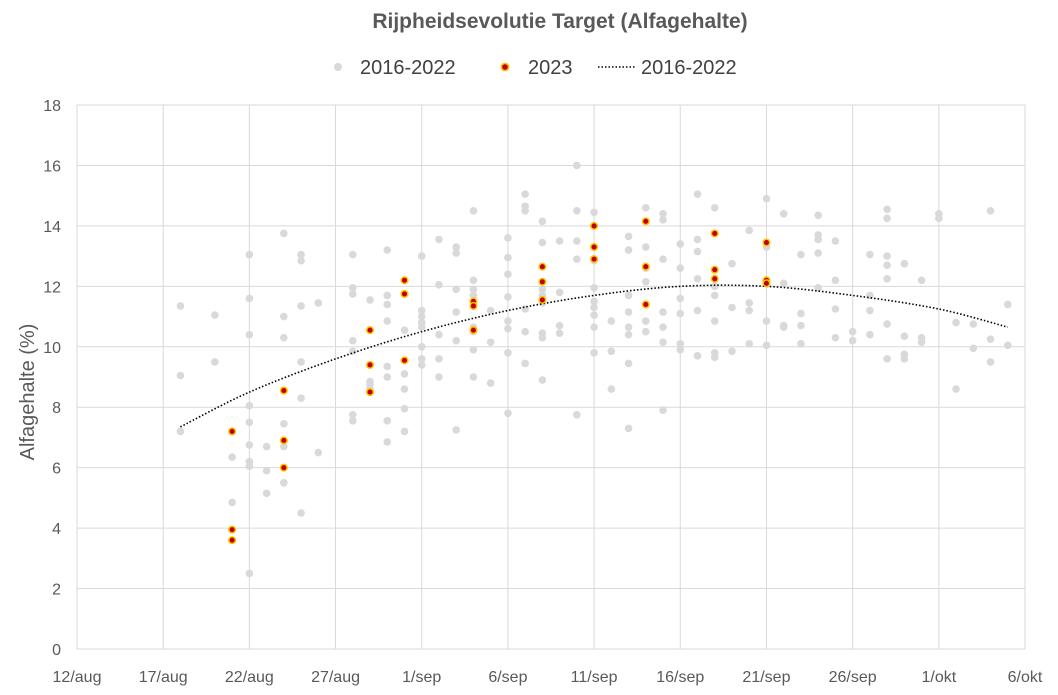  Describe the element at coordinates (559, 21) in the screenshot. I see `chart-title: Rijpheidsevolutie Target (Alfagehalte)` at that location.